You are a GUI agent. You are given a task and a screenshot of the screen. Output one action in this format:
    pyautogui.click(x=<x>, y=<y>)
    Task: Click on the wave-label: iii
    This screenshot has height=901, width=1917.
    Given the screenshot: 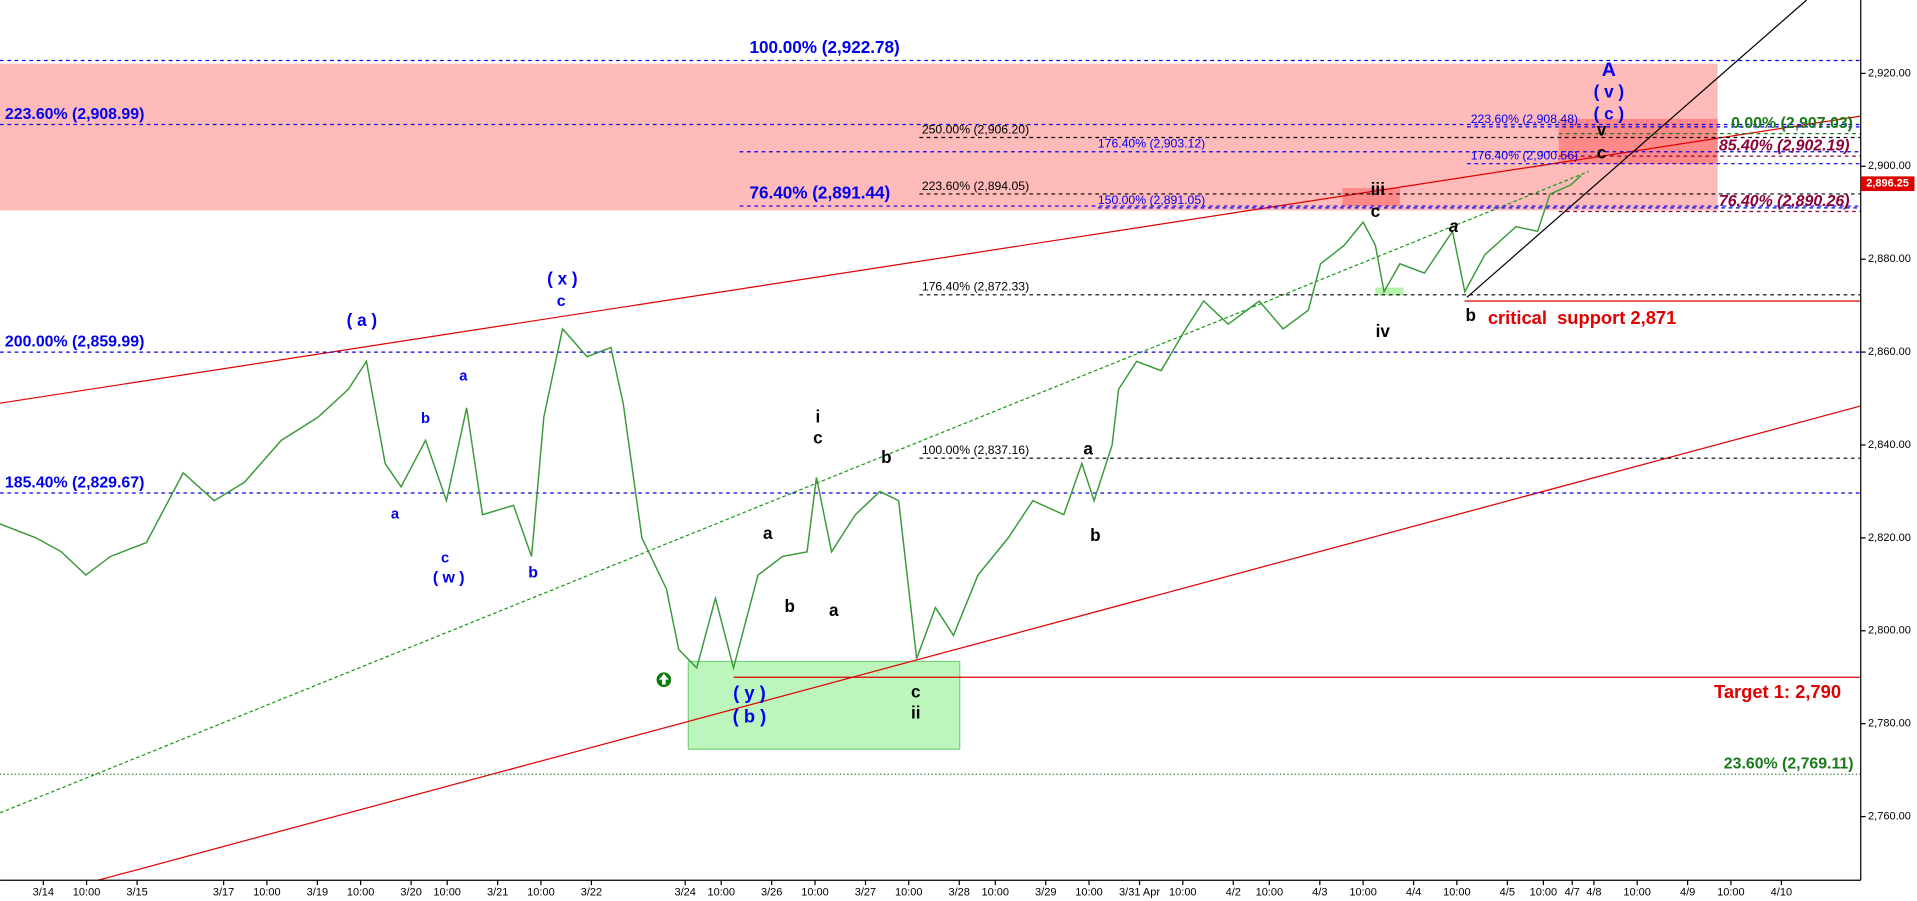 What is the action you would take?
    pyautogui.click(x=1378, y=189)
    